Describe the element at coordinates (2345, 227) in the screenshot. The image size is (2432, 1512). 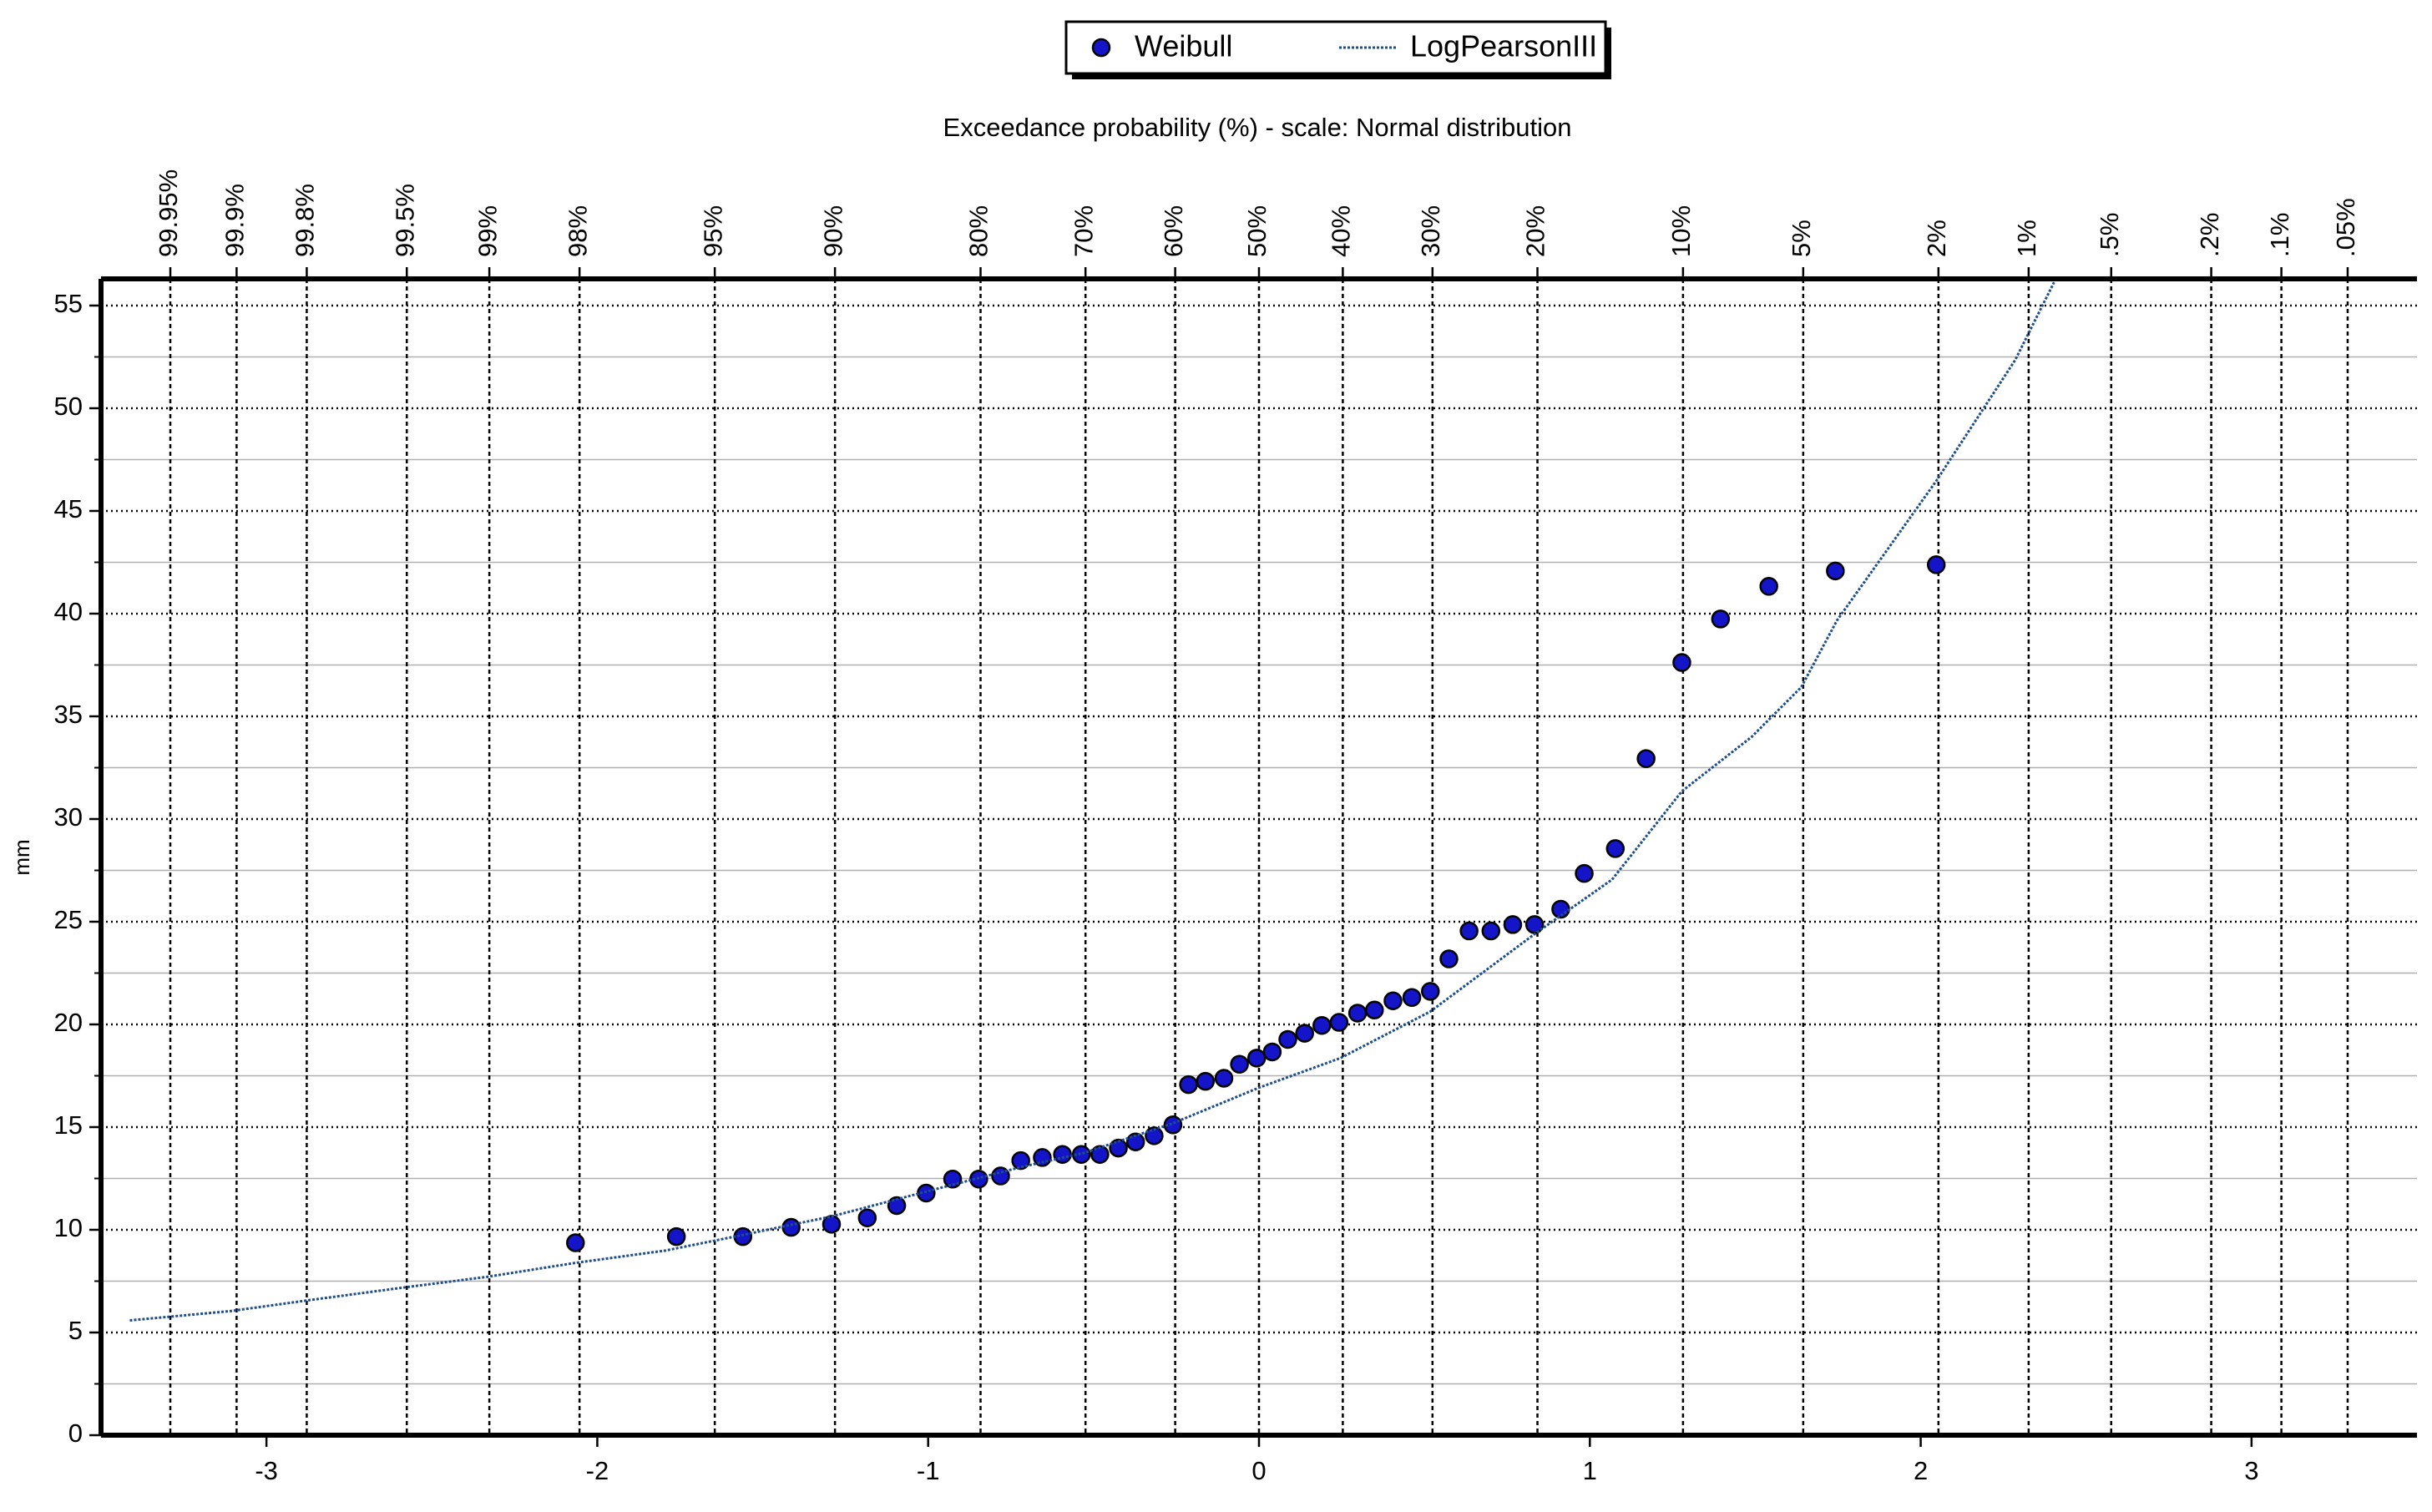
I see `x2-tick-label: .05%` at that location.